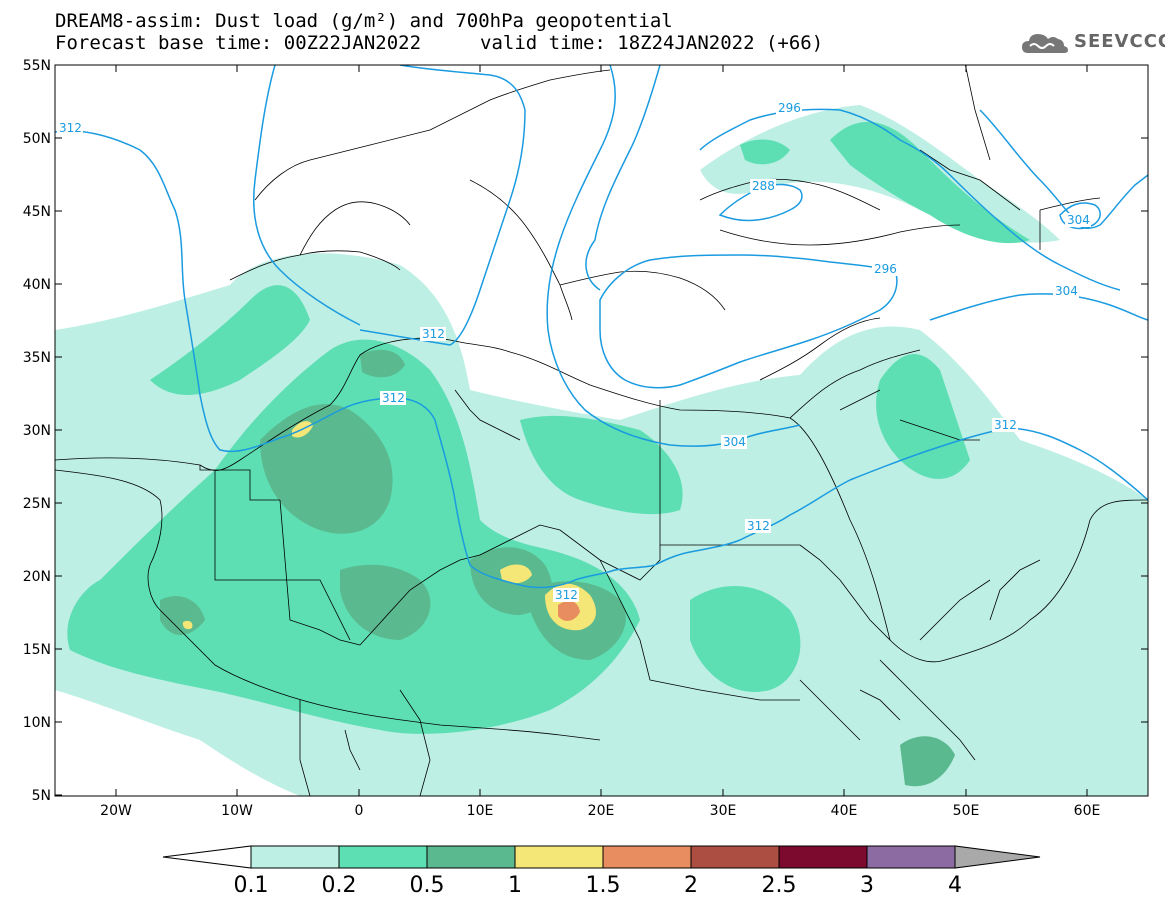 The width and height of the screenshot is (1165, 907). Describe the element at coordinates (37, 723) in the screenshot. I see `lat-label: 10N` at that location.